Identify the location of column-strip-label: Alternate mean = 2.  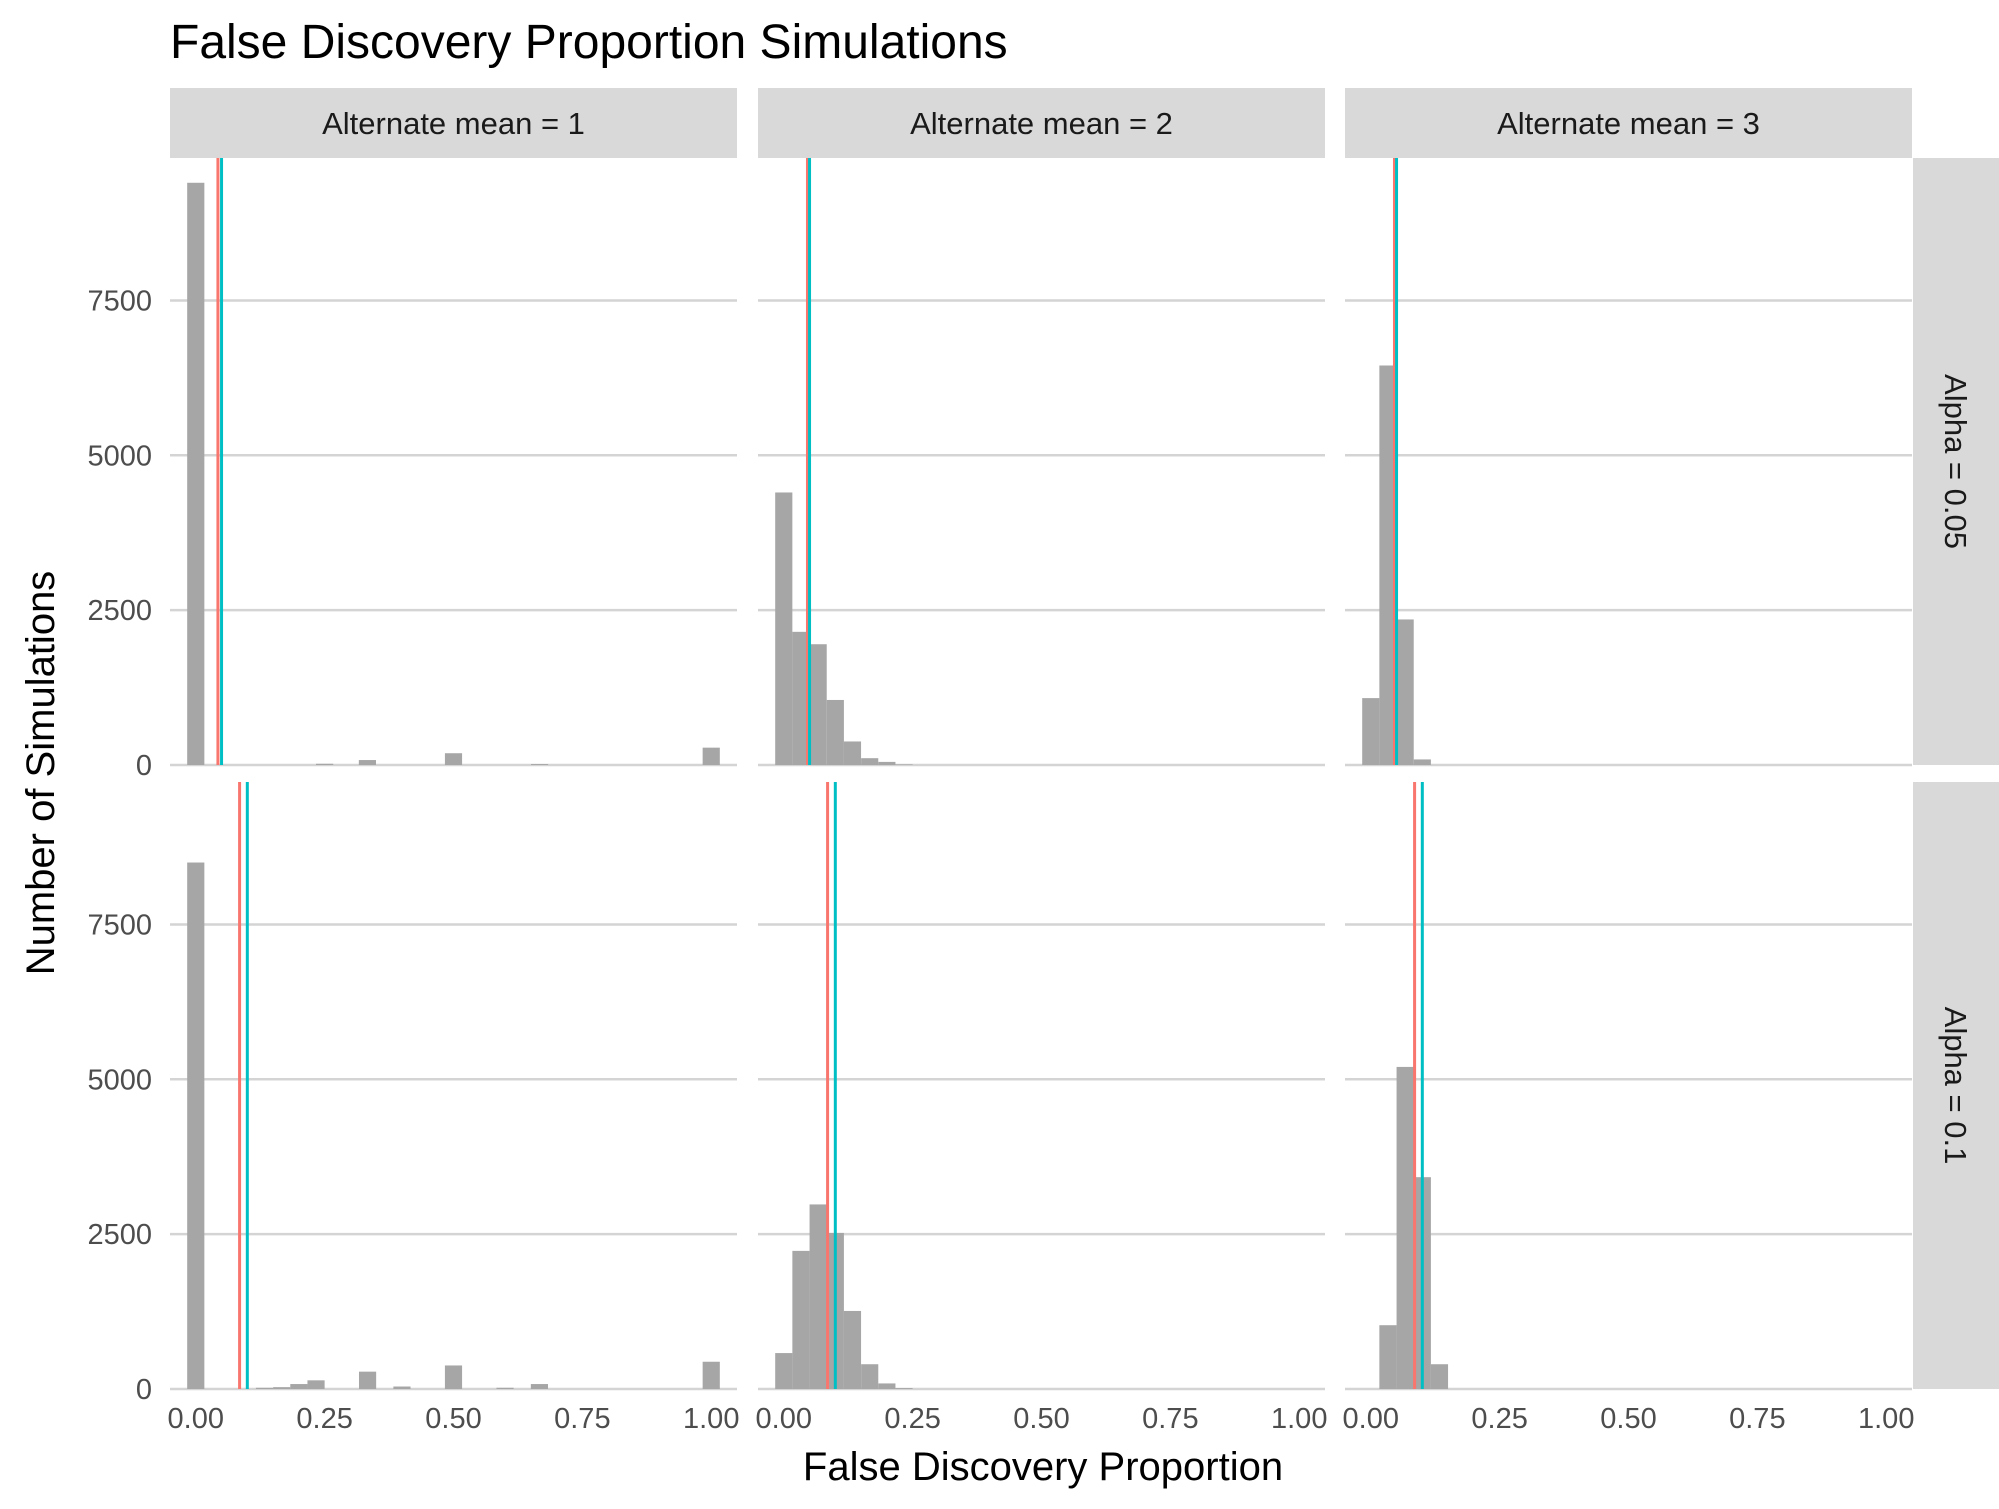
(1041, 123).